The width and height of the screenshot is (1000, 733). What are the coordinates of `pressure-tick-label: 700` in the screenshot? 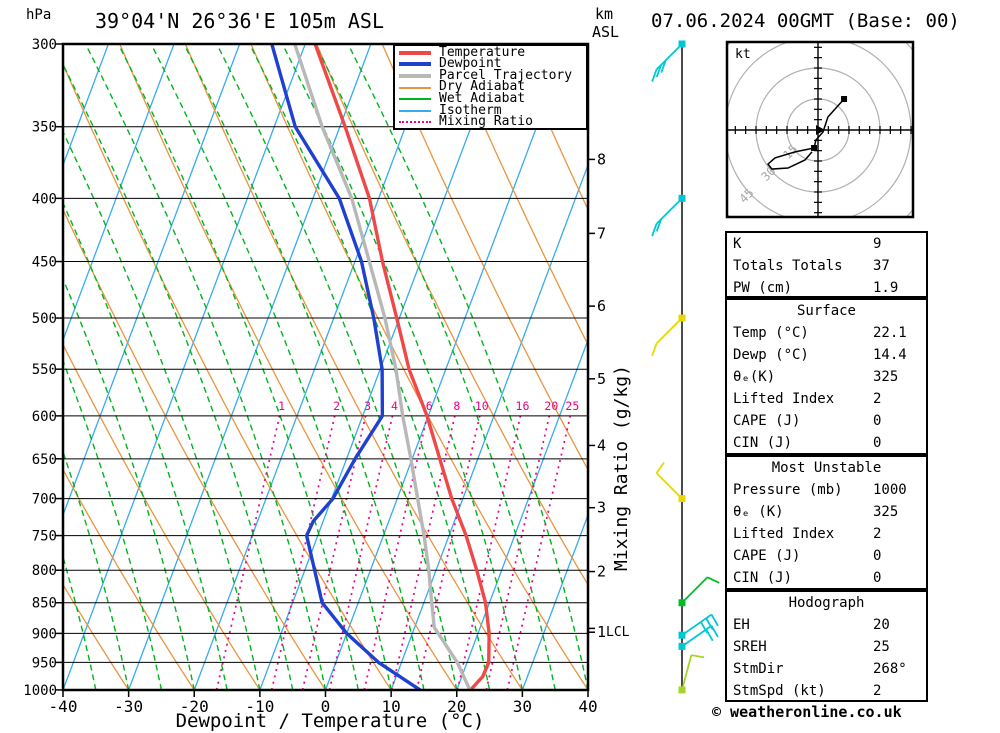 It's located at (44, 500).